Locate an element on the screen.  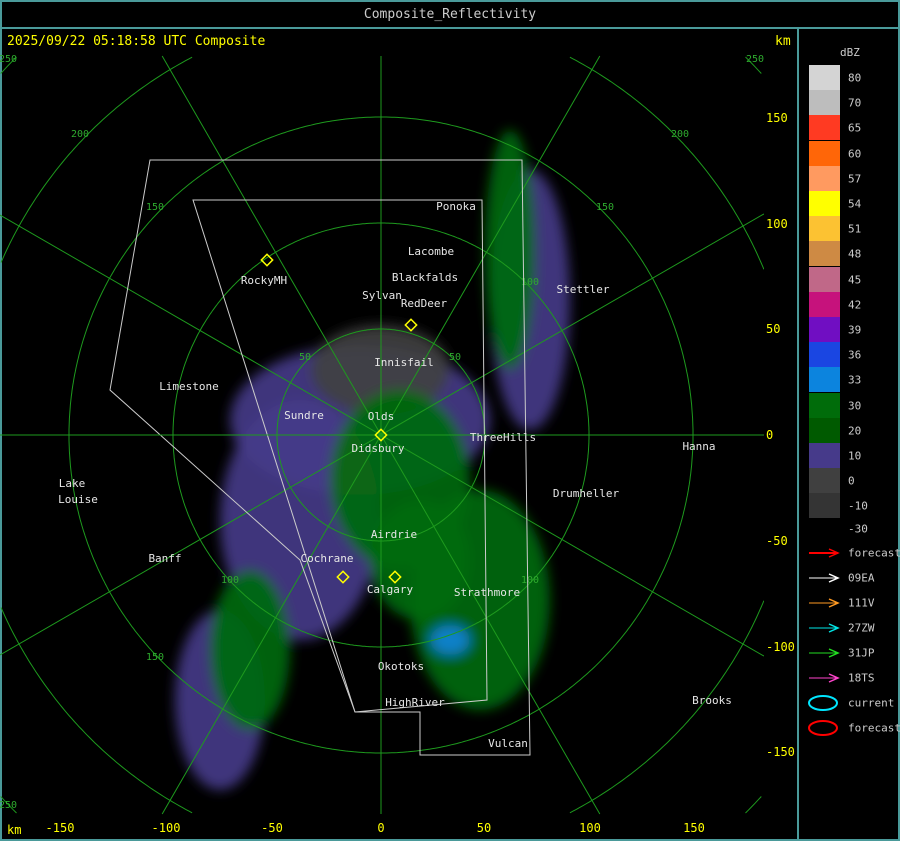
x-tick-label: -150 is located at coordinates (60, 828).